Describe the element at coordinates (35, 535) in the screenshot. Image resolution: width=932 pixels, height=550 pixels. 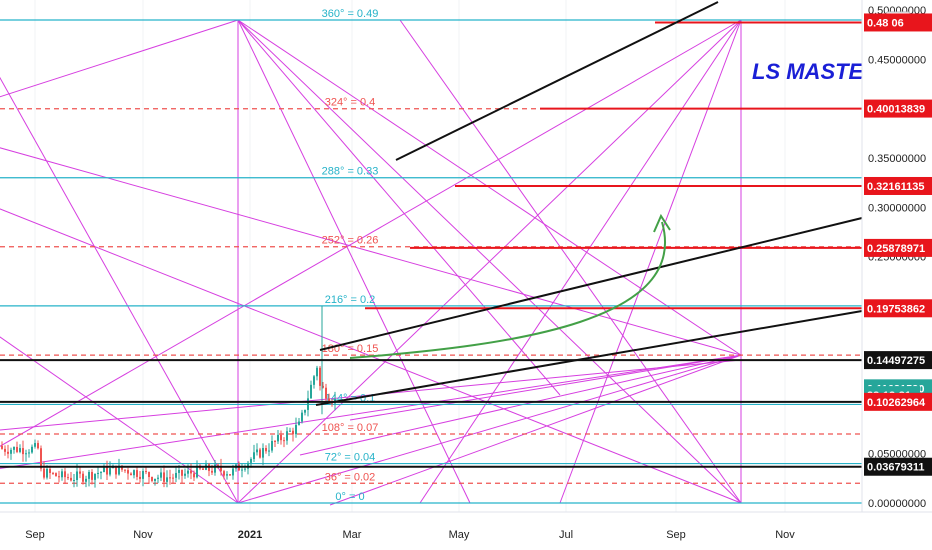
I see `x-tick-label-0: Sep` at that location.